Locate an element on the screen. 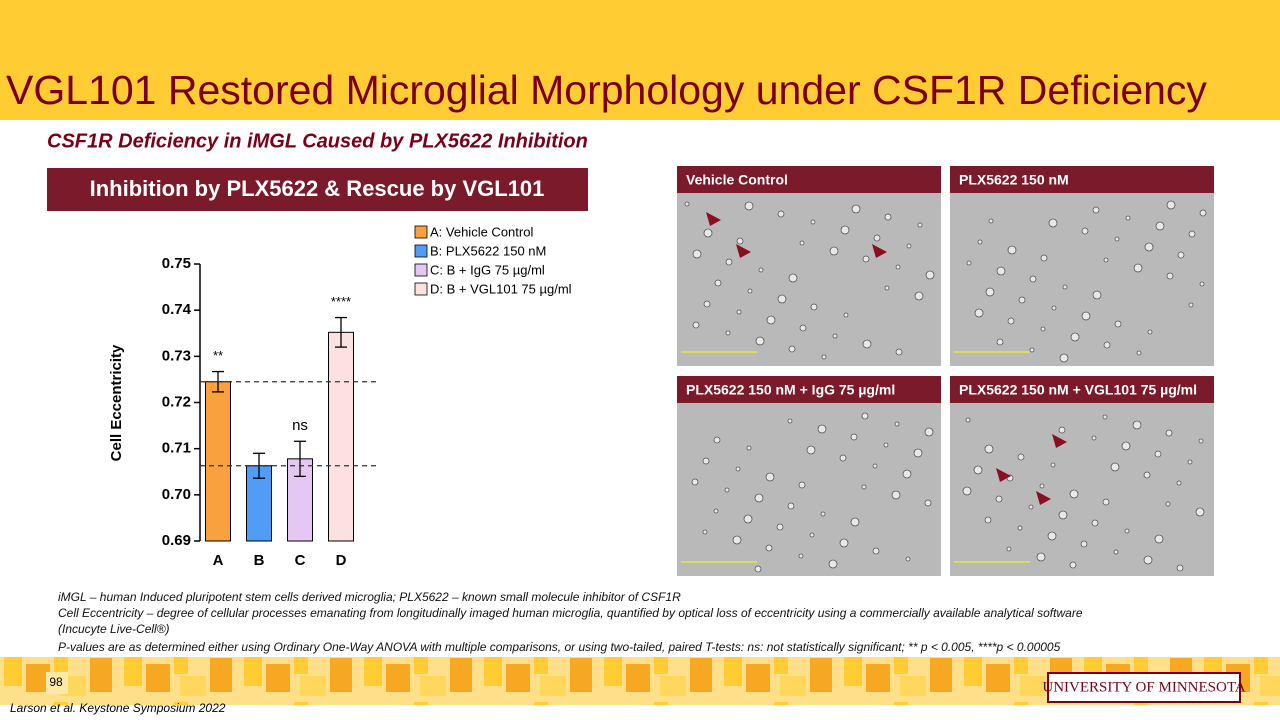 Image resolution: width=1280 pixels, height=720 pixels. page-number: 98 is located at coordinates (56, 682).